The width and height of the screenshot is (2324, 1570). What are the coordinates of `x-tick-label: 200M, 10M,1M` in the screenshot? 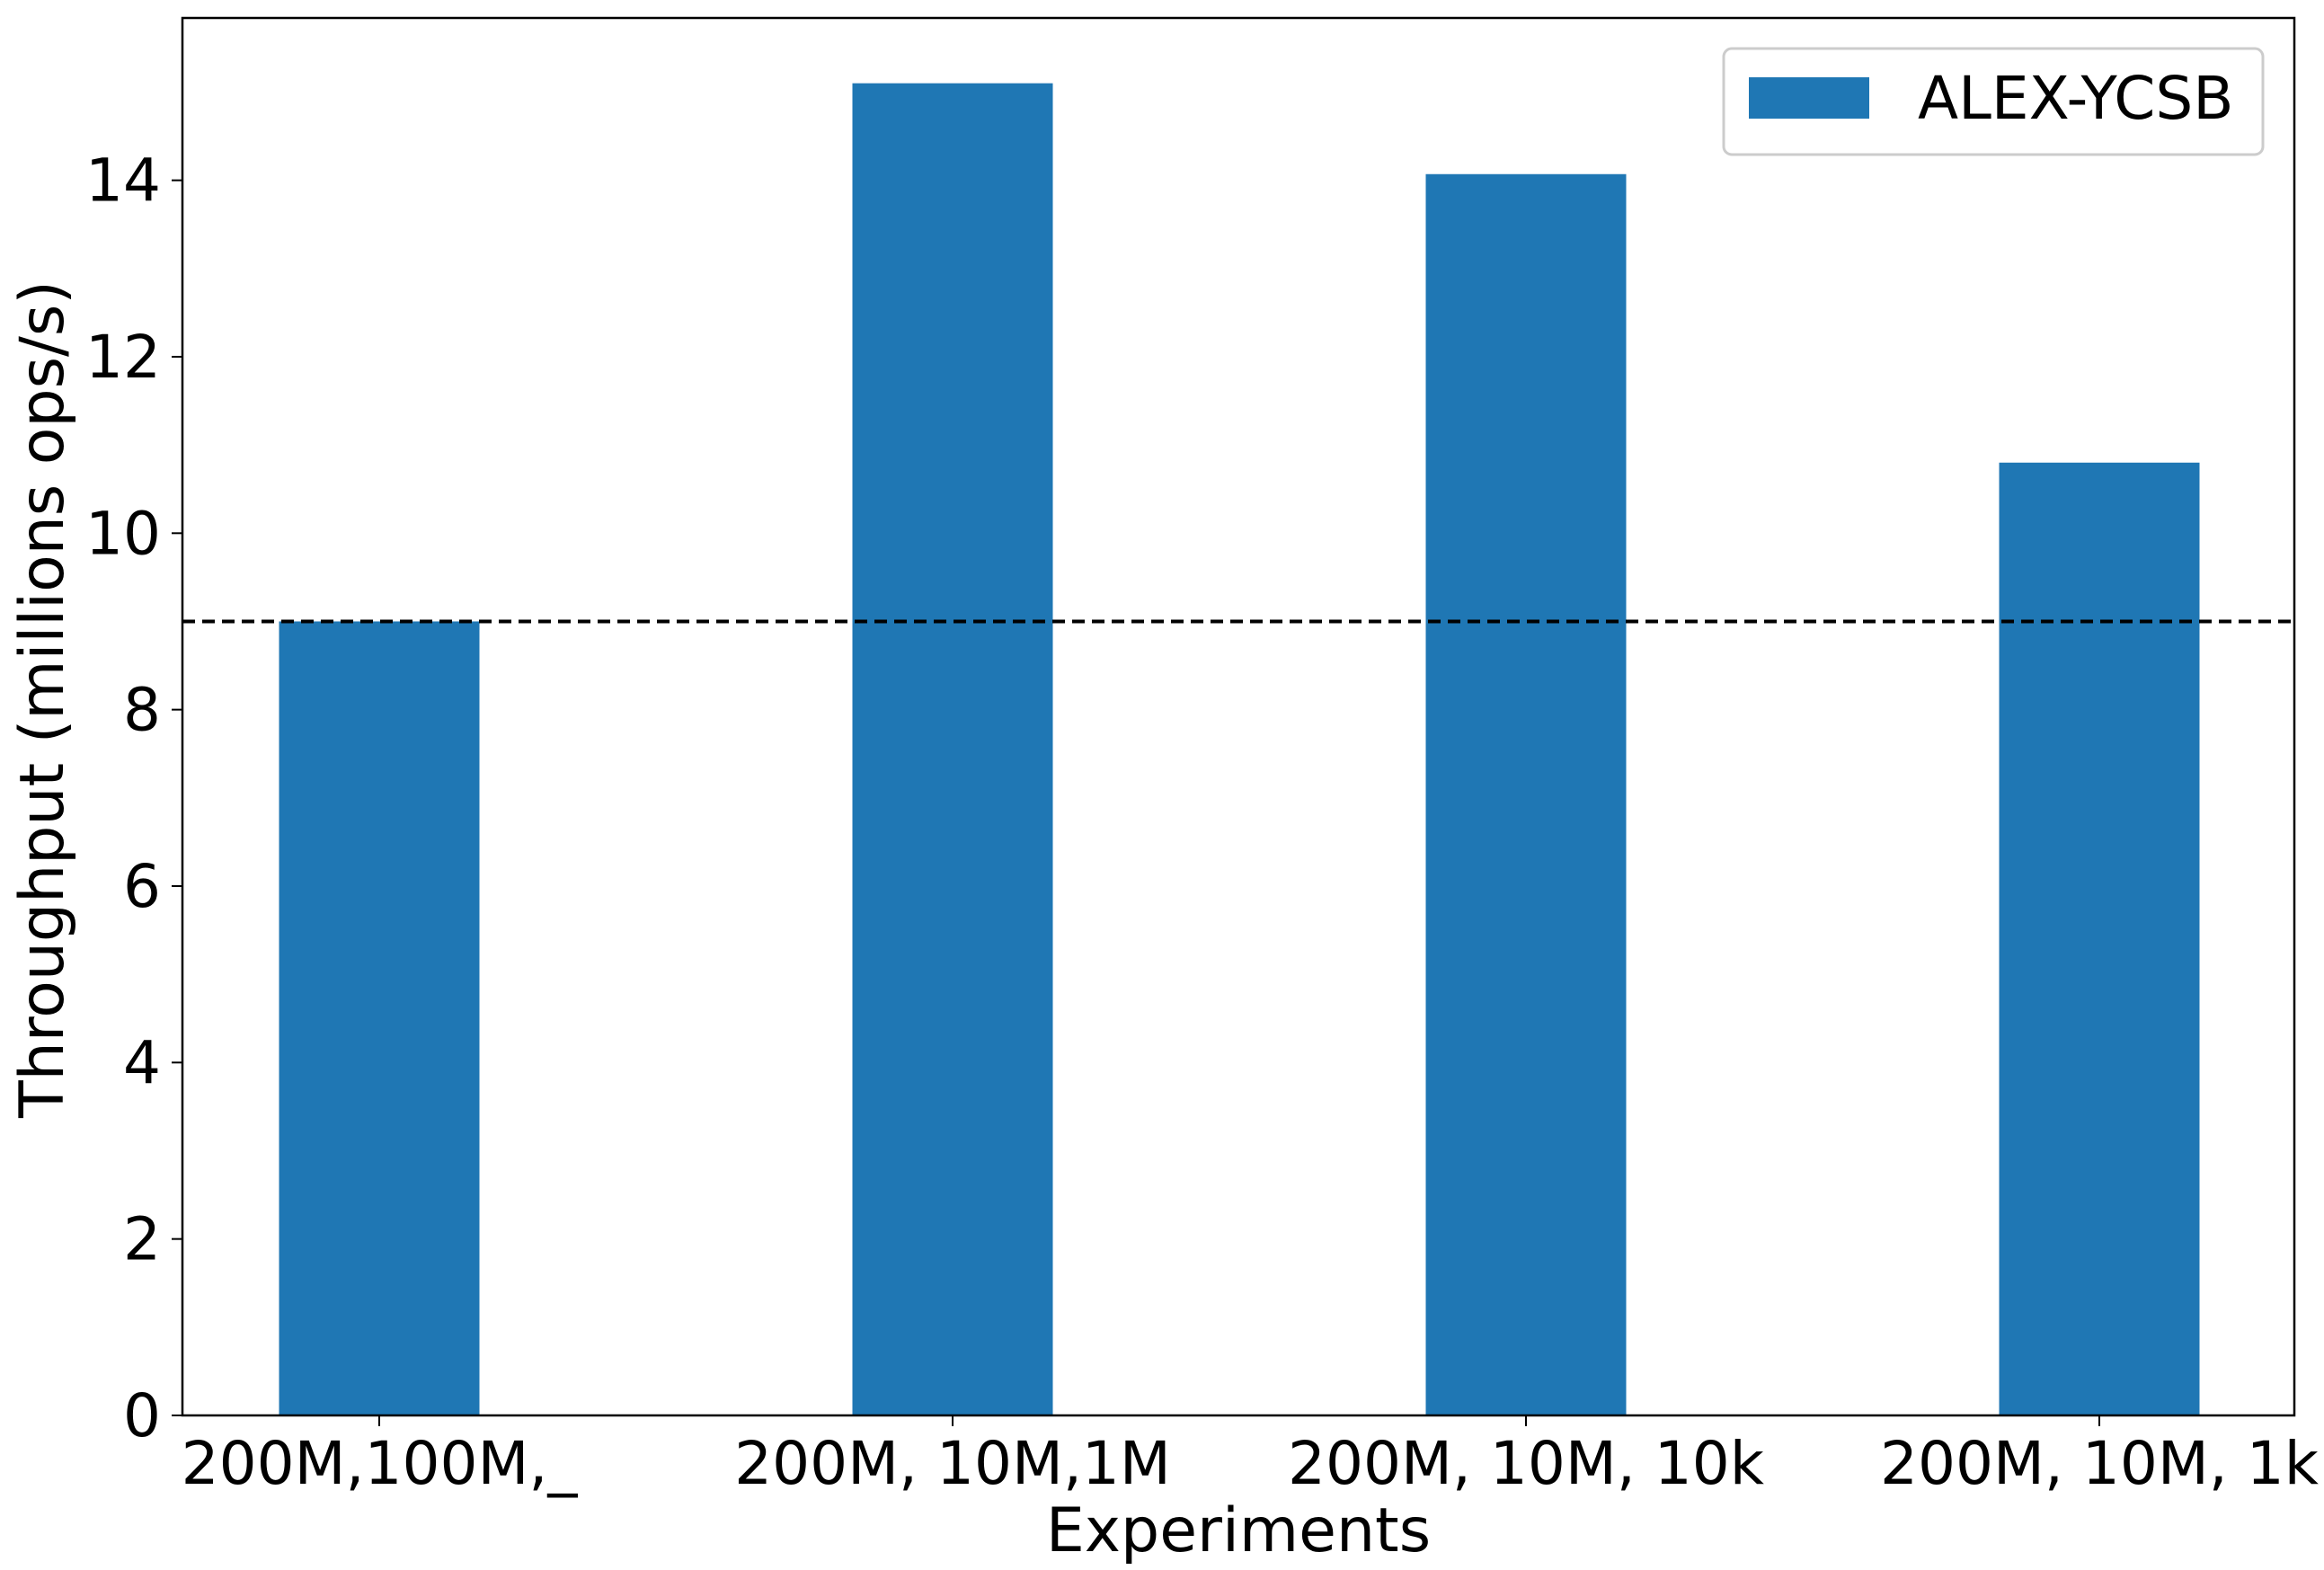 It's located at (952, 1464).